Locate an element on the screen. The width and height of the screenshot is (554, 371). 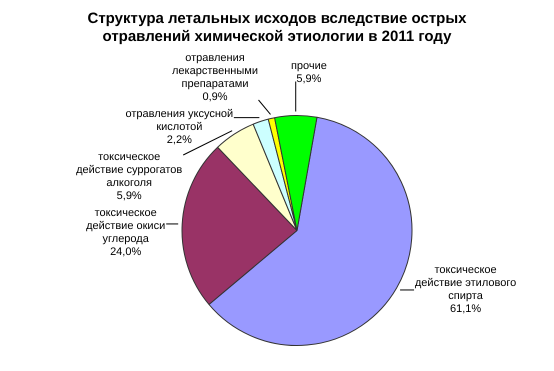
slice-label: отравления лекарственными препаратами is located at coordinates (215, 71).